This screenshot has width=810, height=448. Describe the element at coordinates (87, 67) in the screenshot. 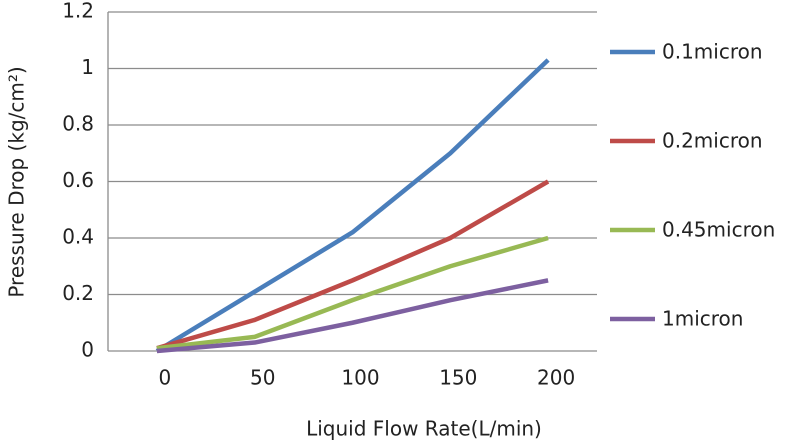

I see `y-tick-label: 1` at that location.